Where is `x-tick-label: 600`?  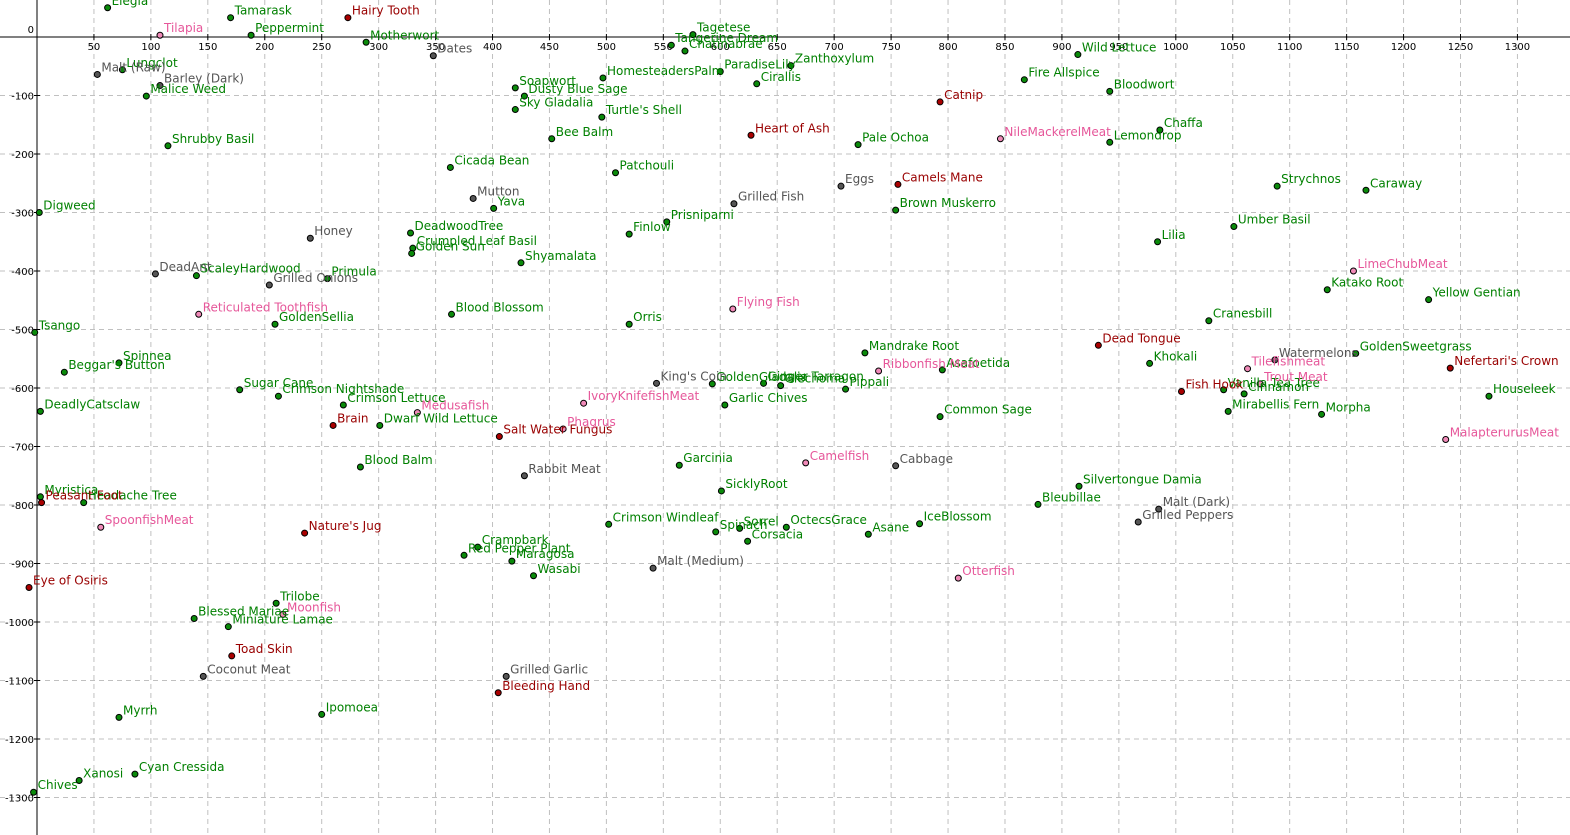 x-tick-label: 600 is located at coordinates (720, 47).